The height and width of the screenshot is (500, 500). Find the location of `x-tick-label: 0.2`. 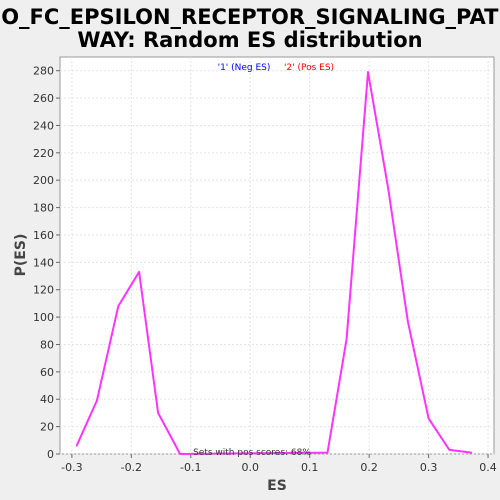

x-tick-label: 0.2 is located at coordinates (369, 467).